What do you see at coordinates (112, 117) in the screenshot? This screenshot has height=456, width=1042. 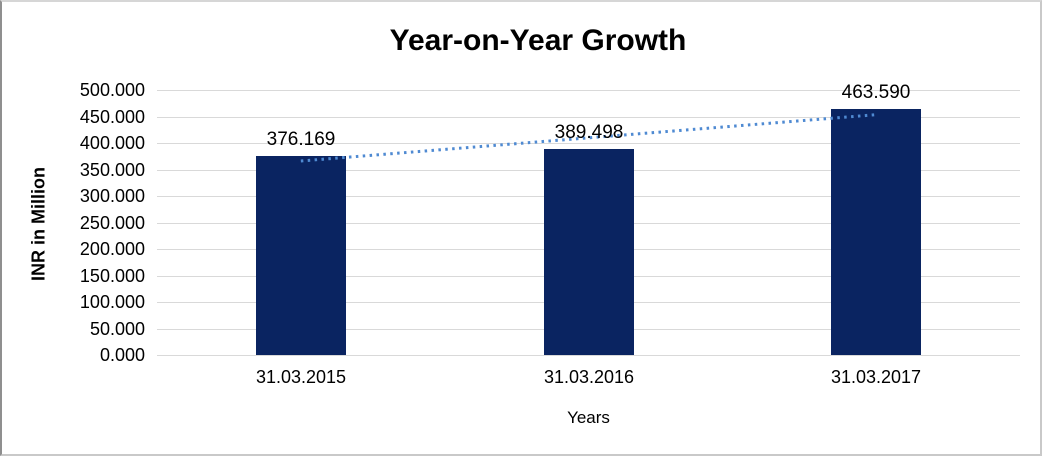 I see `y-tick-label: 450.000` at bounding box center [112, 117].